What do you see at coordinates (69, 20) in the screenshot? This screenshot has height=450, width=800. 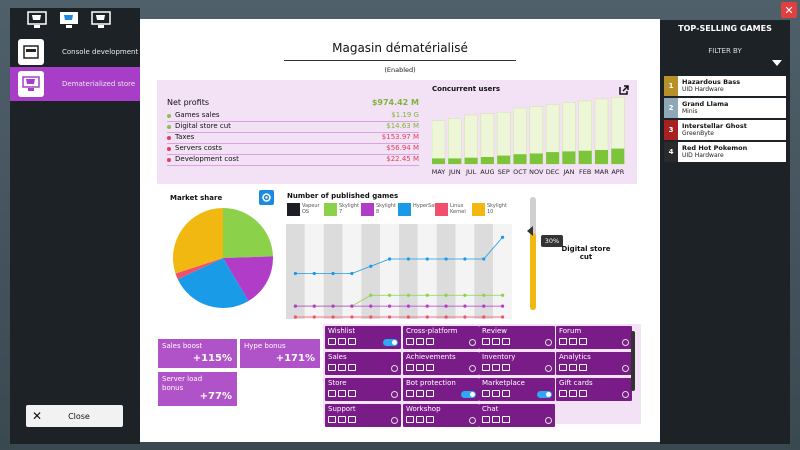 I see `monitor-icon` at bounding box center [69, 20].